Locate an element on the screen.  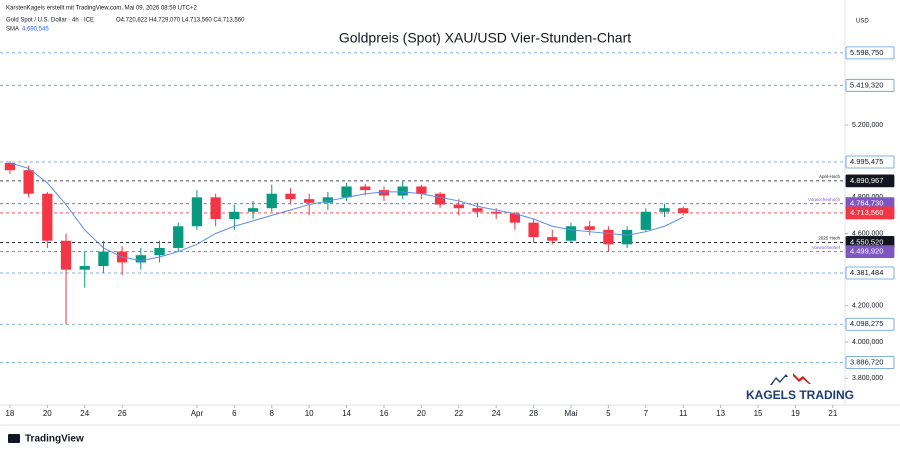
level-label: 4.713,560 is located at coordinates (866, 212).